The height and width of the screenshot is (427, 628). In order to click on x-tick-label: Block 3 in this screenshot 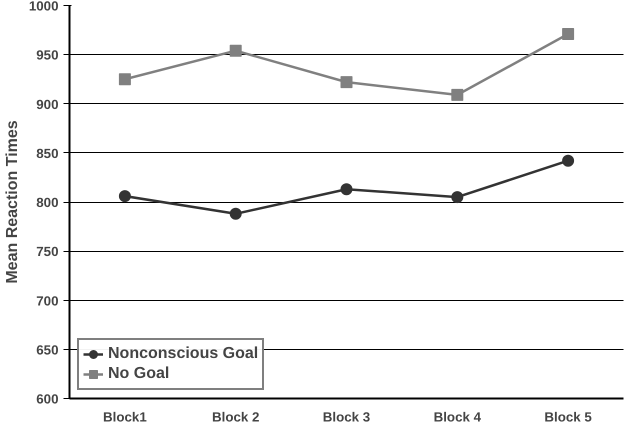, I will do `click(346, 417)`.